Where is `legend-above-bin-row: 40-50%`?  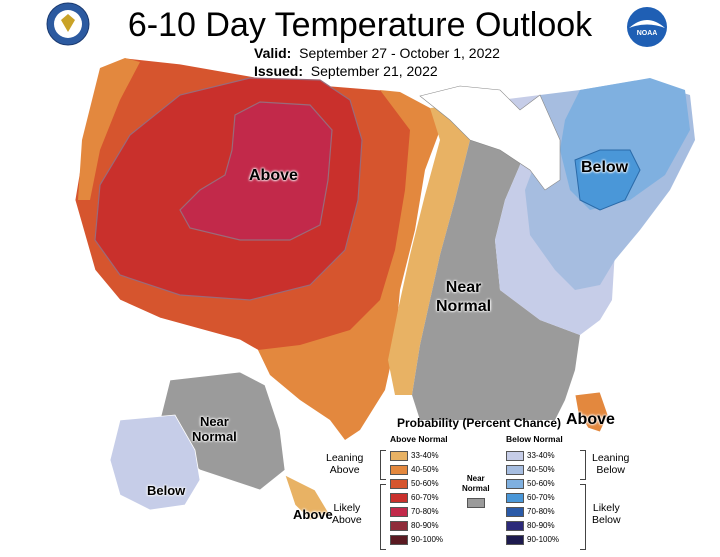 legend-above-bin-row: 40-50% is located at coordinates (414, 471).